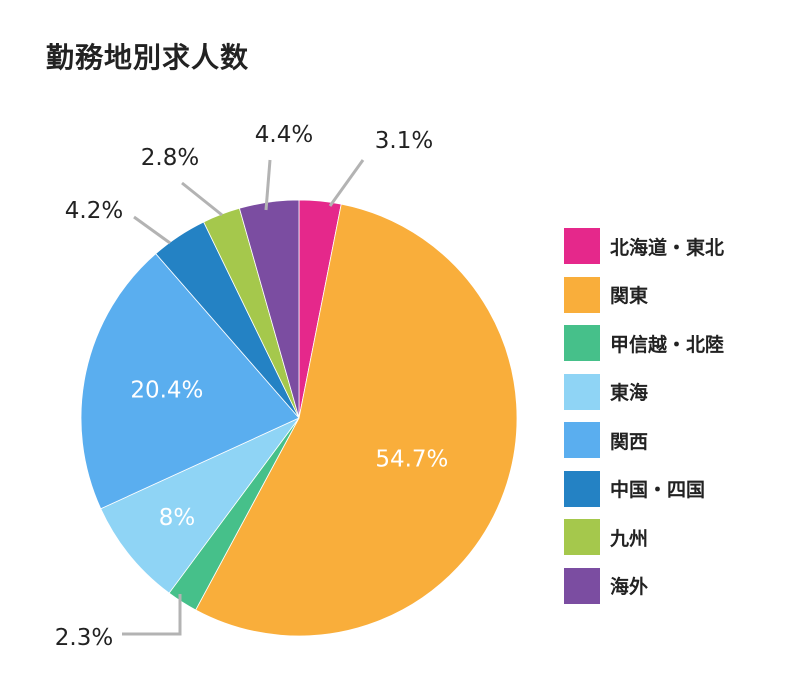 The width and height of the screenshot is (800, 700). I want to click on data-label-4: 20.4%, so click(166, 391).